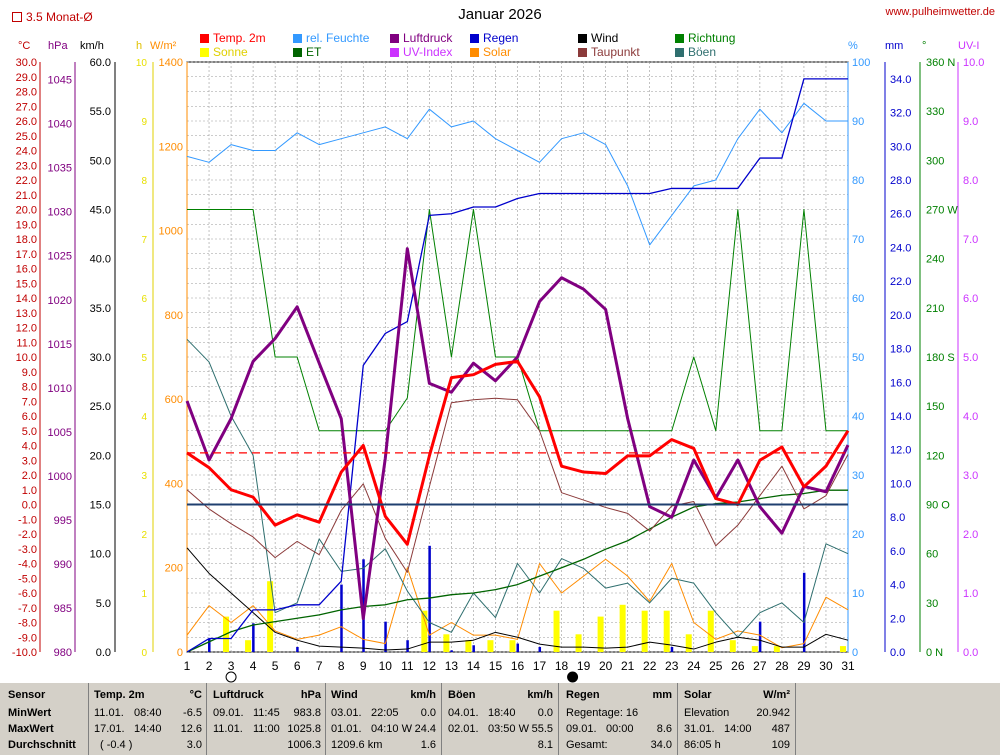 The image size is (1000, 755). I want to click on mm-tick-label: 18.0, so click(900, 350).